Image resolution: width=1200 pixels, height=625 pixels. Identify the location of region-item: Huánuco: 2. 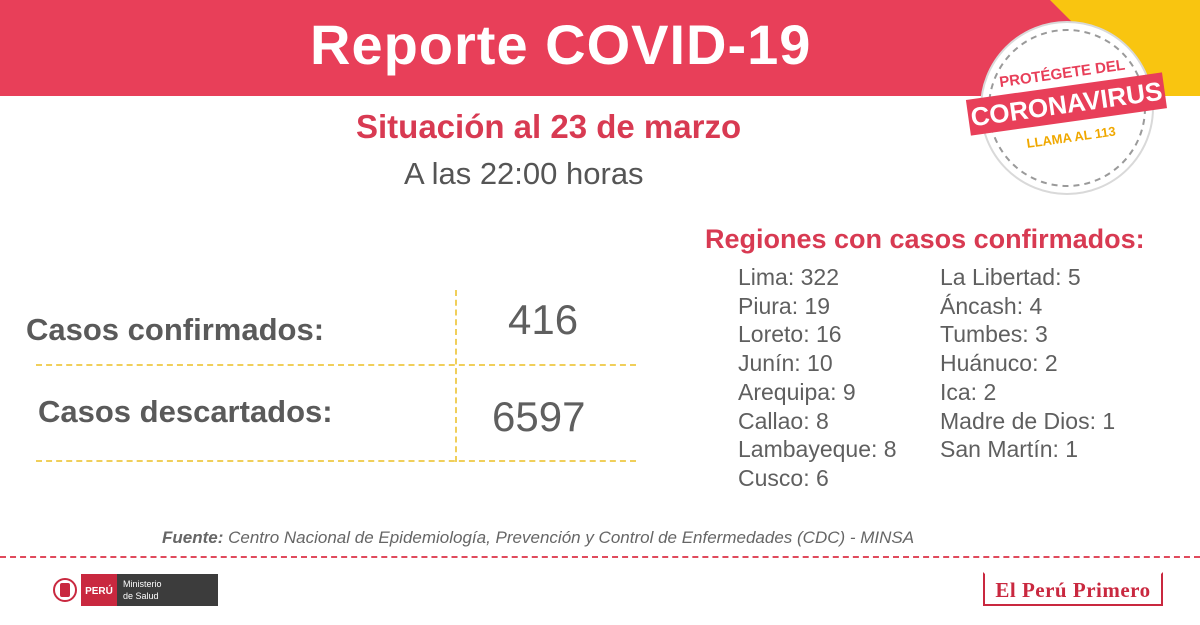
(999, 363).